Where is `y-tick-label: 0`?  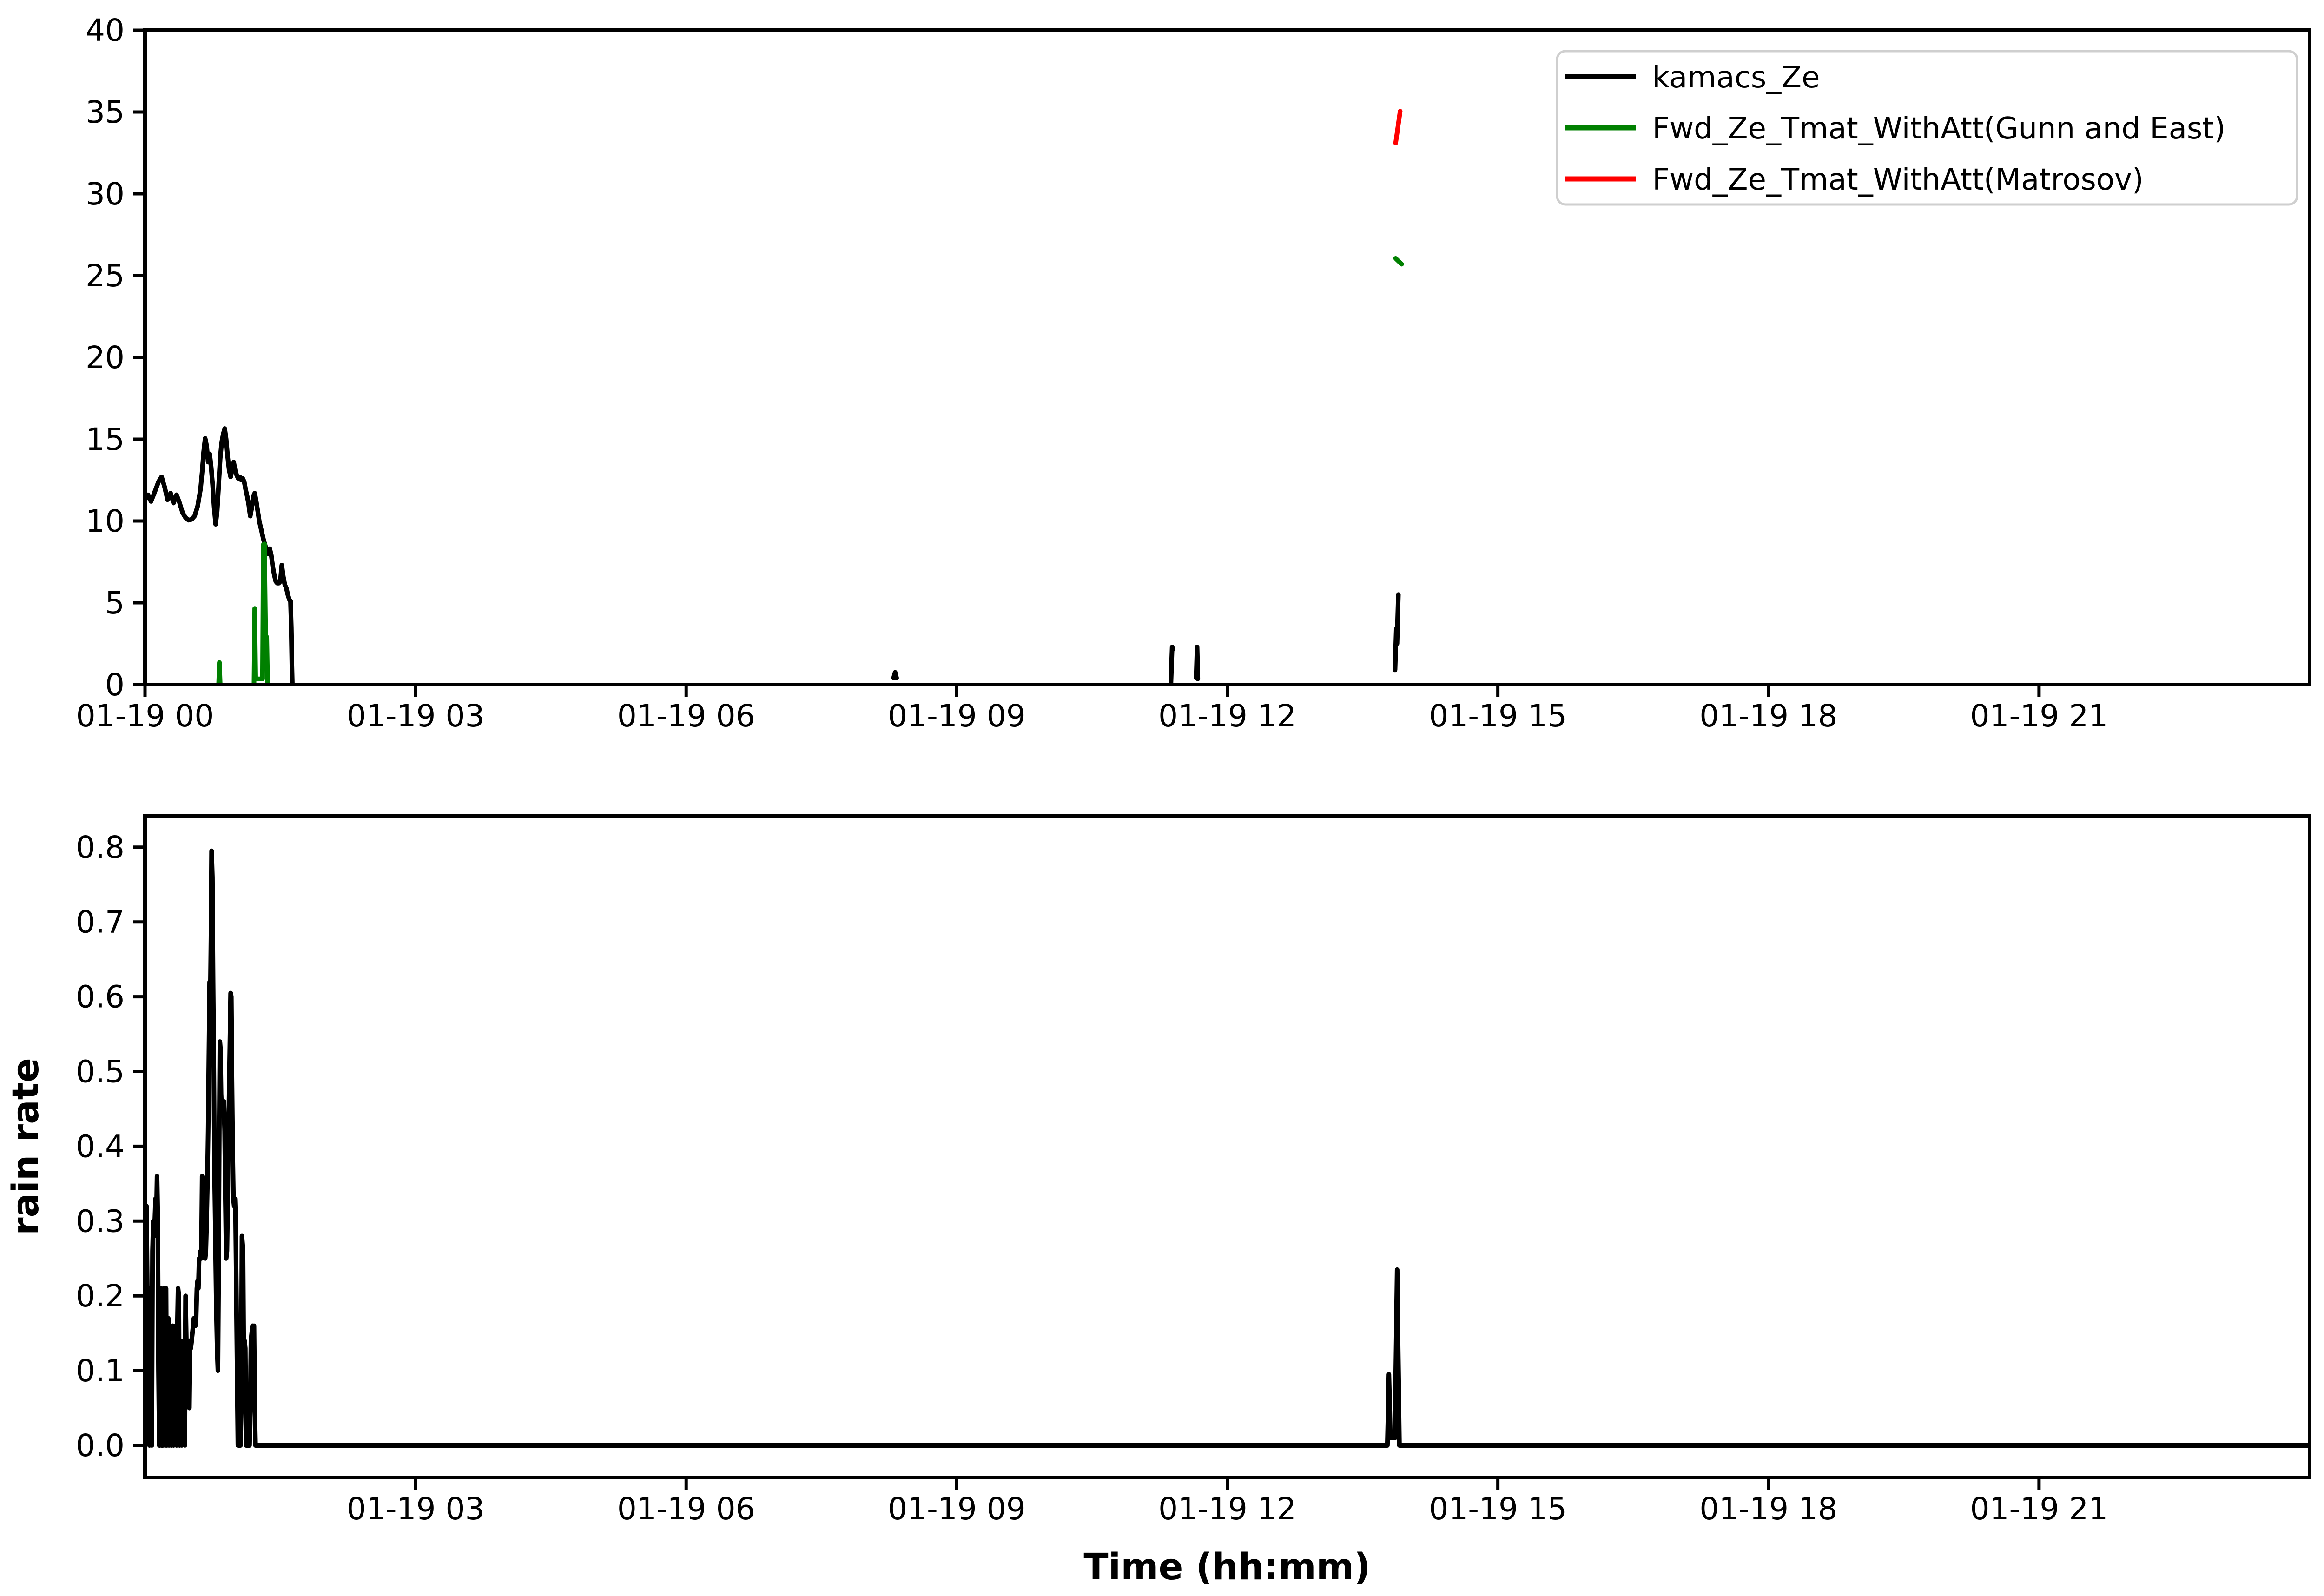
y-tick-label: 0 is located at coordinates (115, 685).